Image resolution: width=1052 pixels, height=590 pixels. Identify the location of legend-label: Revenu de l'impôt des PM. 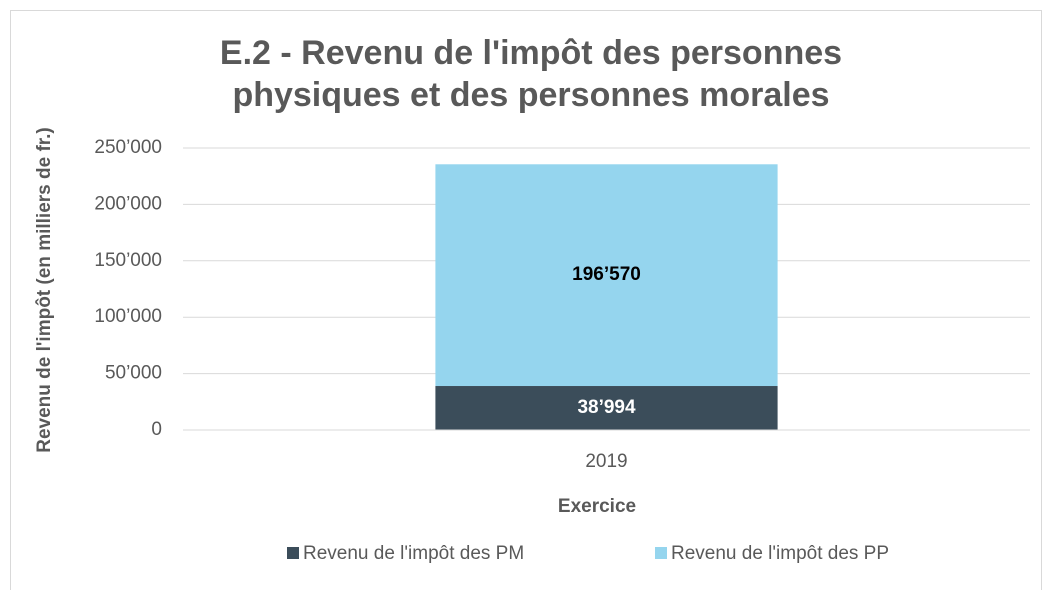
(413, 553).